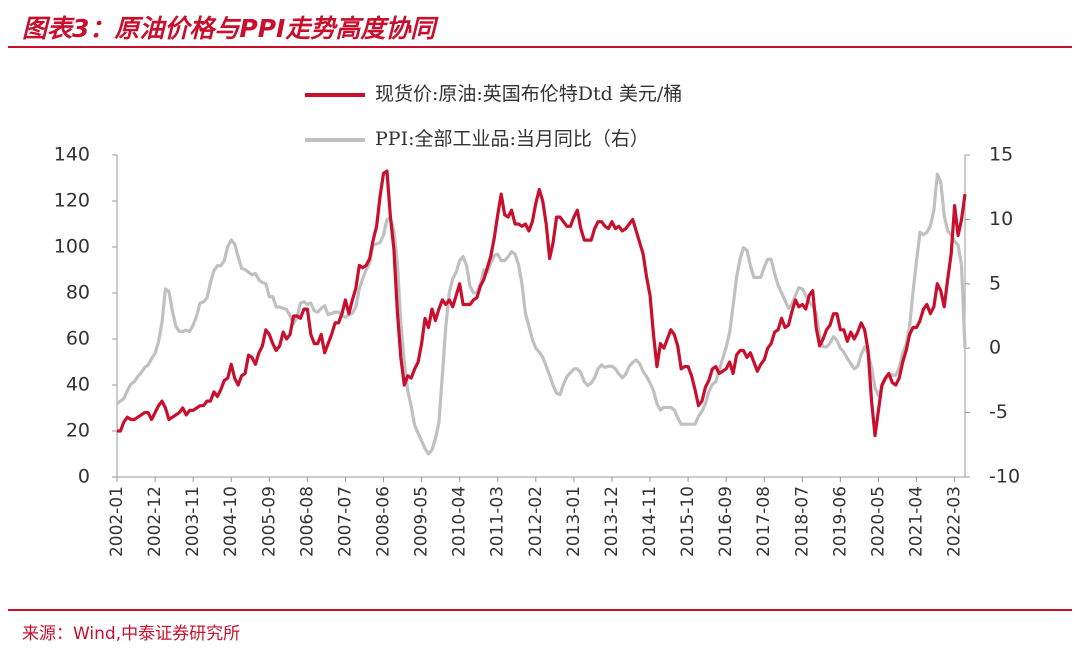 This screenshot has height=666, width=1080. What do you see at coordinates (78, 339) in the screenshot?
I see `y-tick-label: 60` at bounding box center [78, 339].